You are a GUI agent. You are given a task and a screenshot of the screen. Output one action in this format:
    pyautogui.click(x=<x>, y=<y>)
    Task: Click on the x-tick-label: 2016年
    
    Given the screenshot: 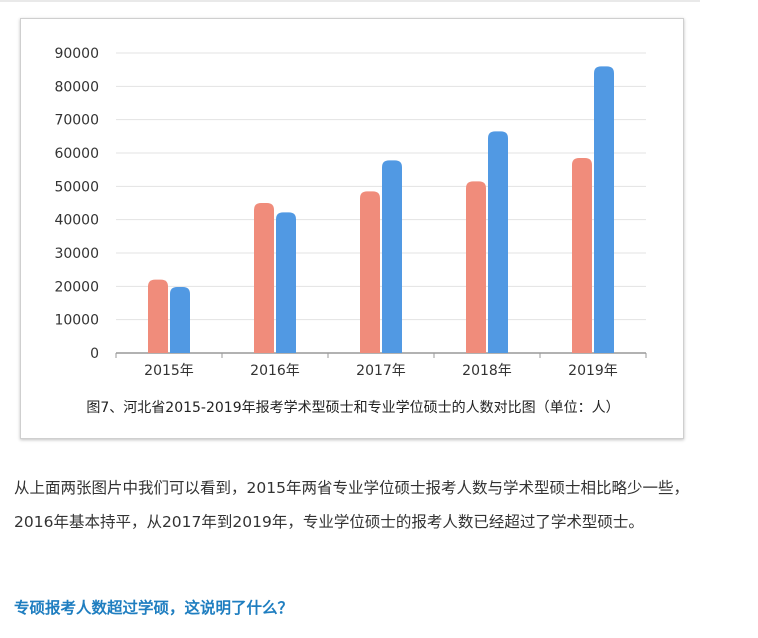 What is the action you would take?
    pyautogui.click(x=275, y=371)
    